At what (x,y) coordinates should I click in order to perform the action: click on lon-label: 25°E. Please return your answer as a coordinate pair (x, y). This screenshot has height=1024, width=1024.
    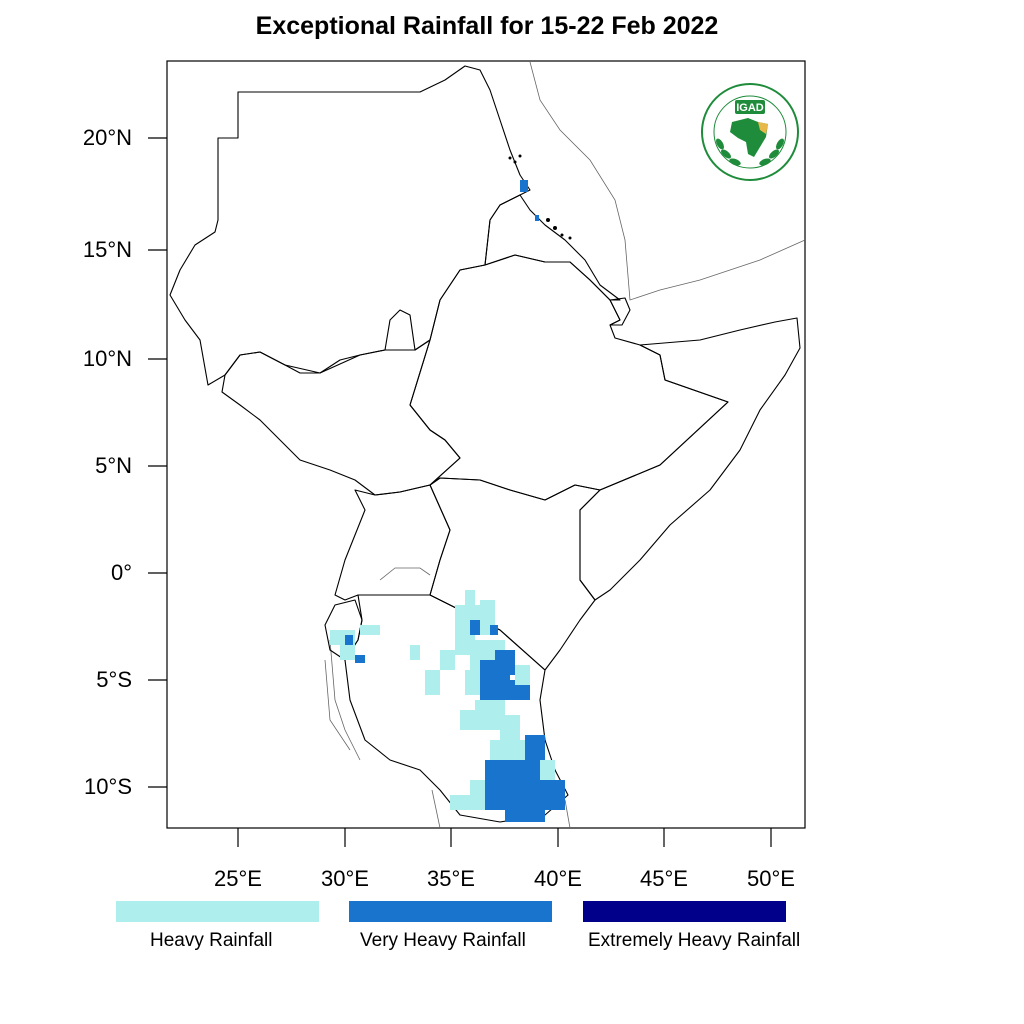
    Looking at the image, I should click on (238, 878).